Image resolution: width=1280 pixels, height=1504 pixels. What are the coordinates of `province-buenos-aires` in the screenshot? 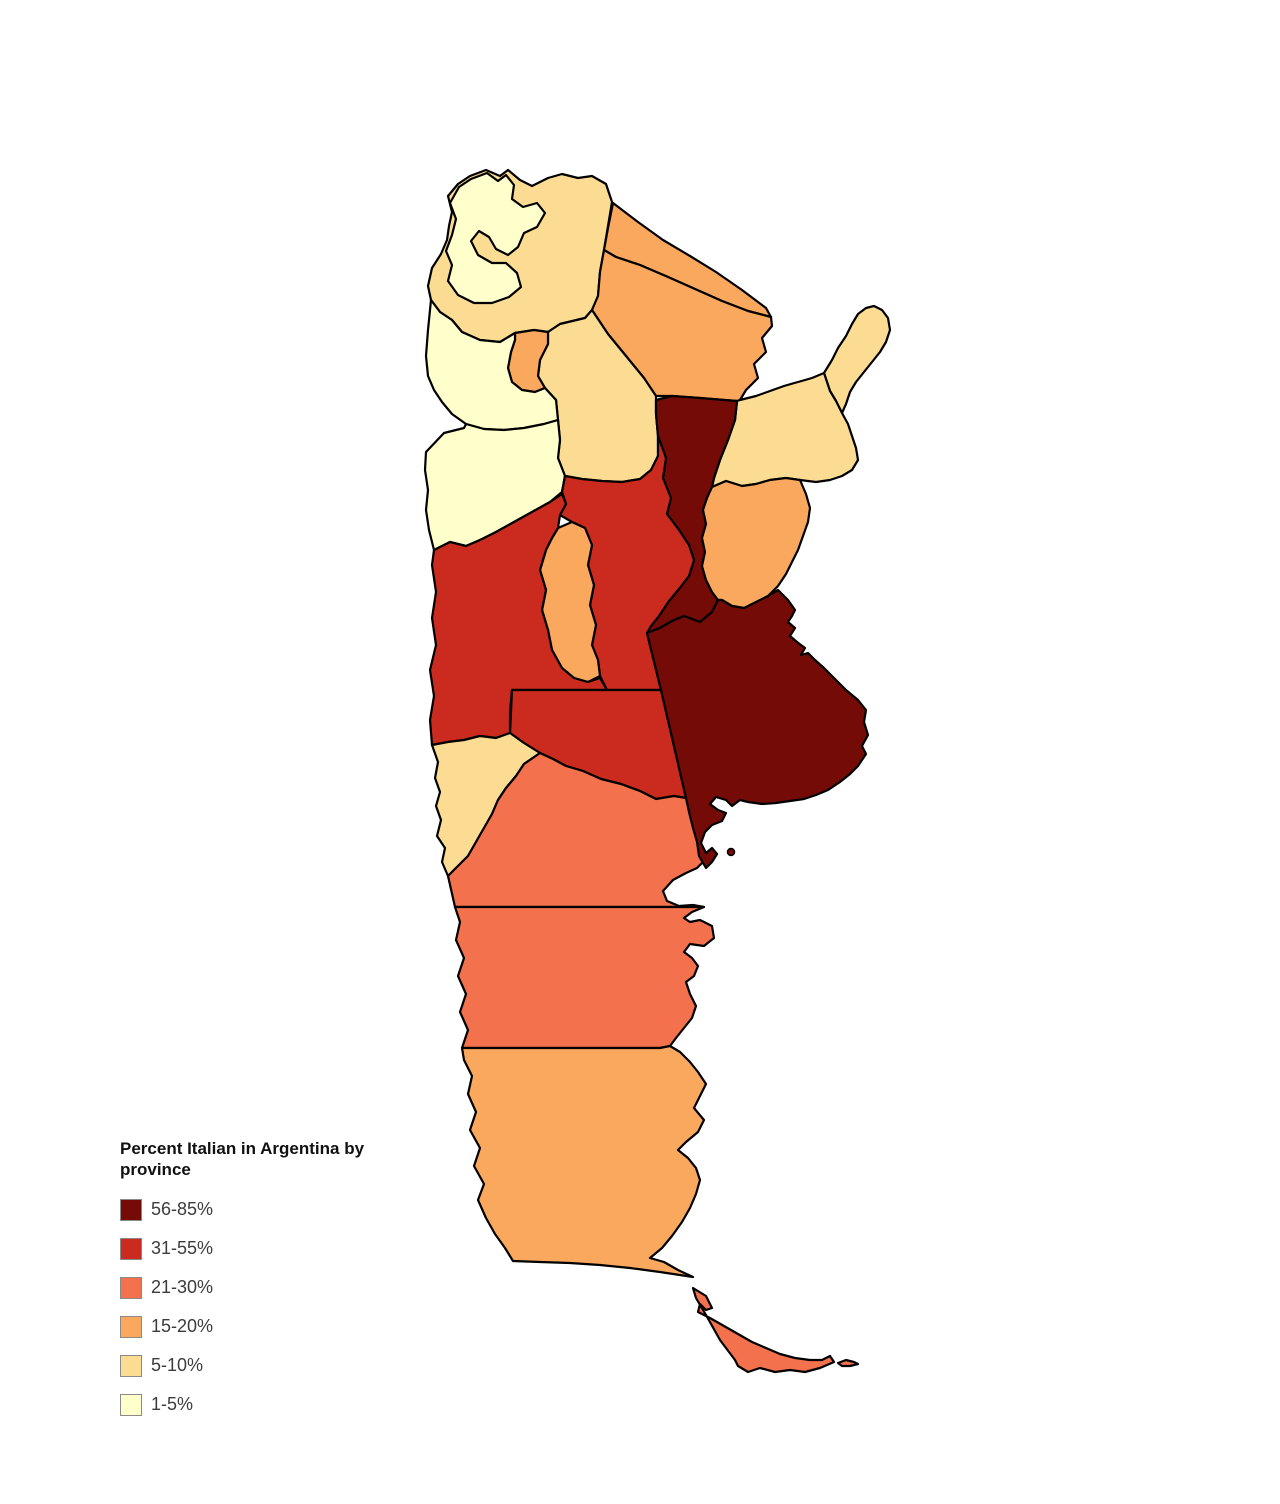 It's located at (757, 729).